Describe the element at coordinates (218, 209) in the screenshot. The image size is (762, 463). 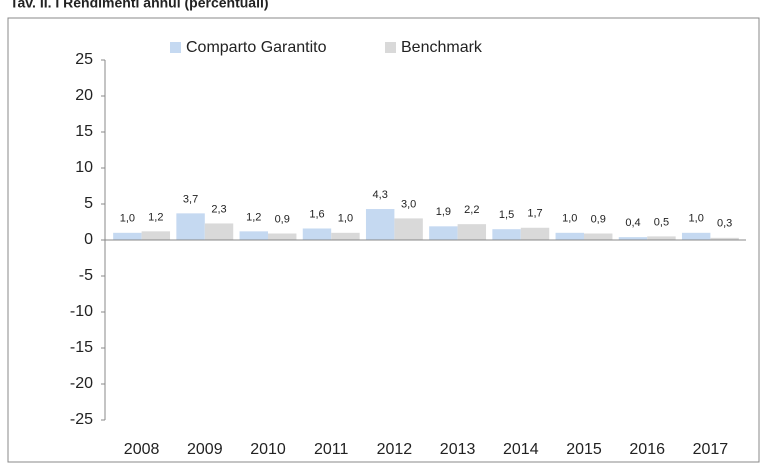
I see `value-label: 2,3` at that location.